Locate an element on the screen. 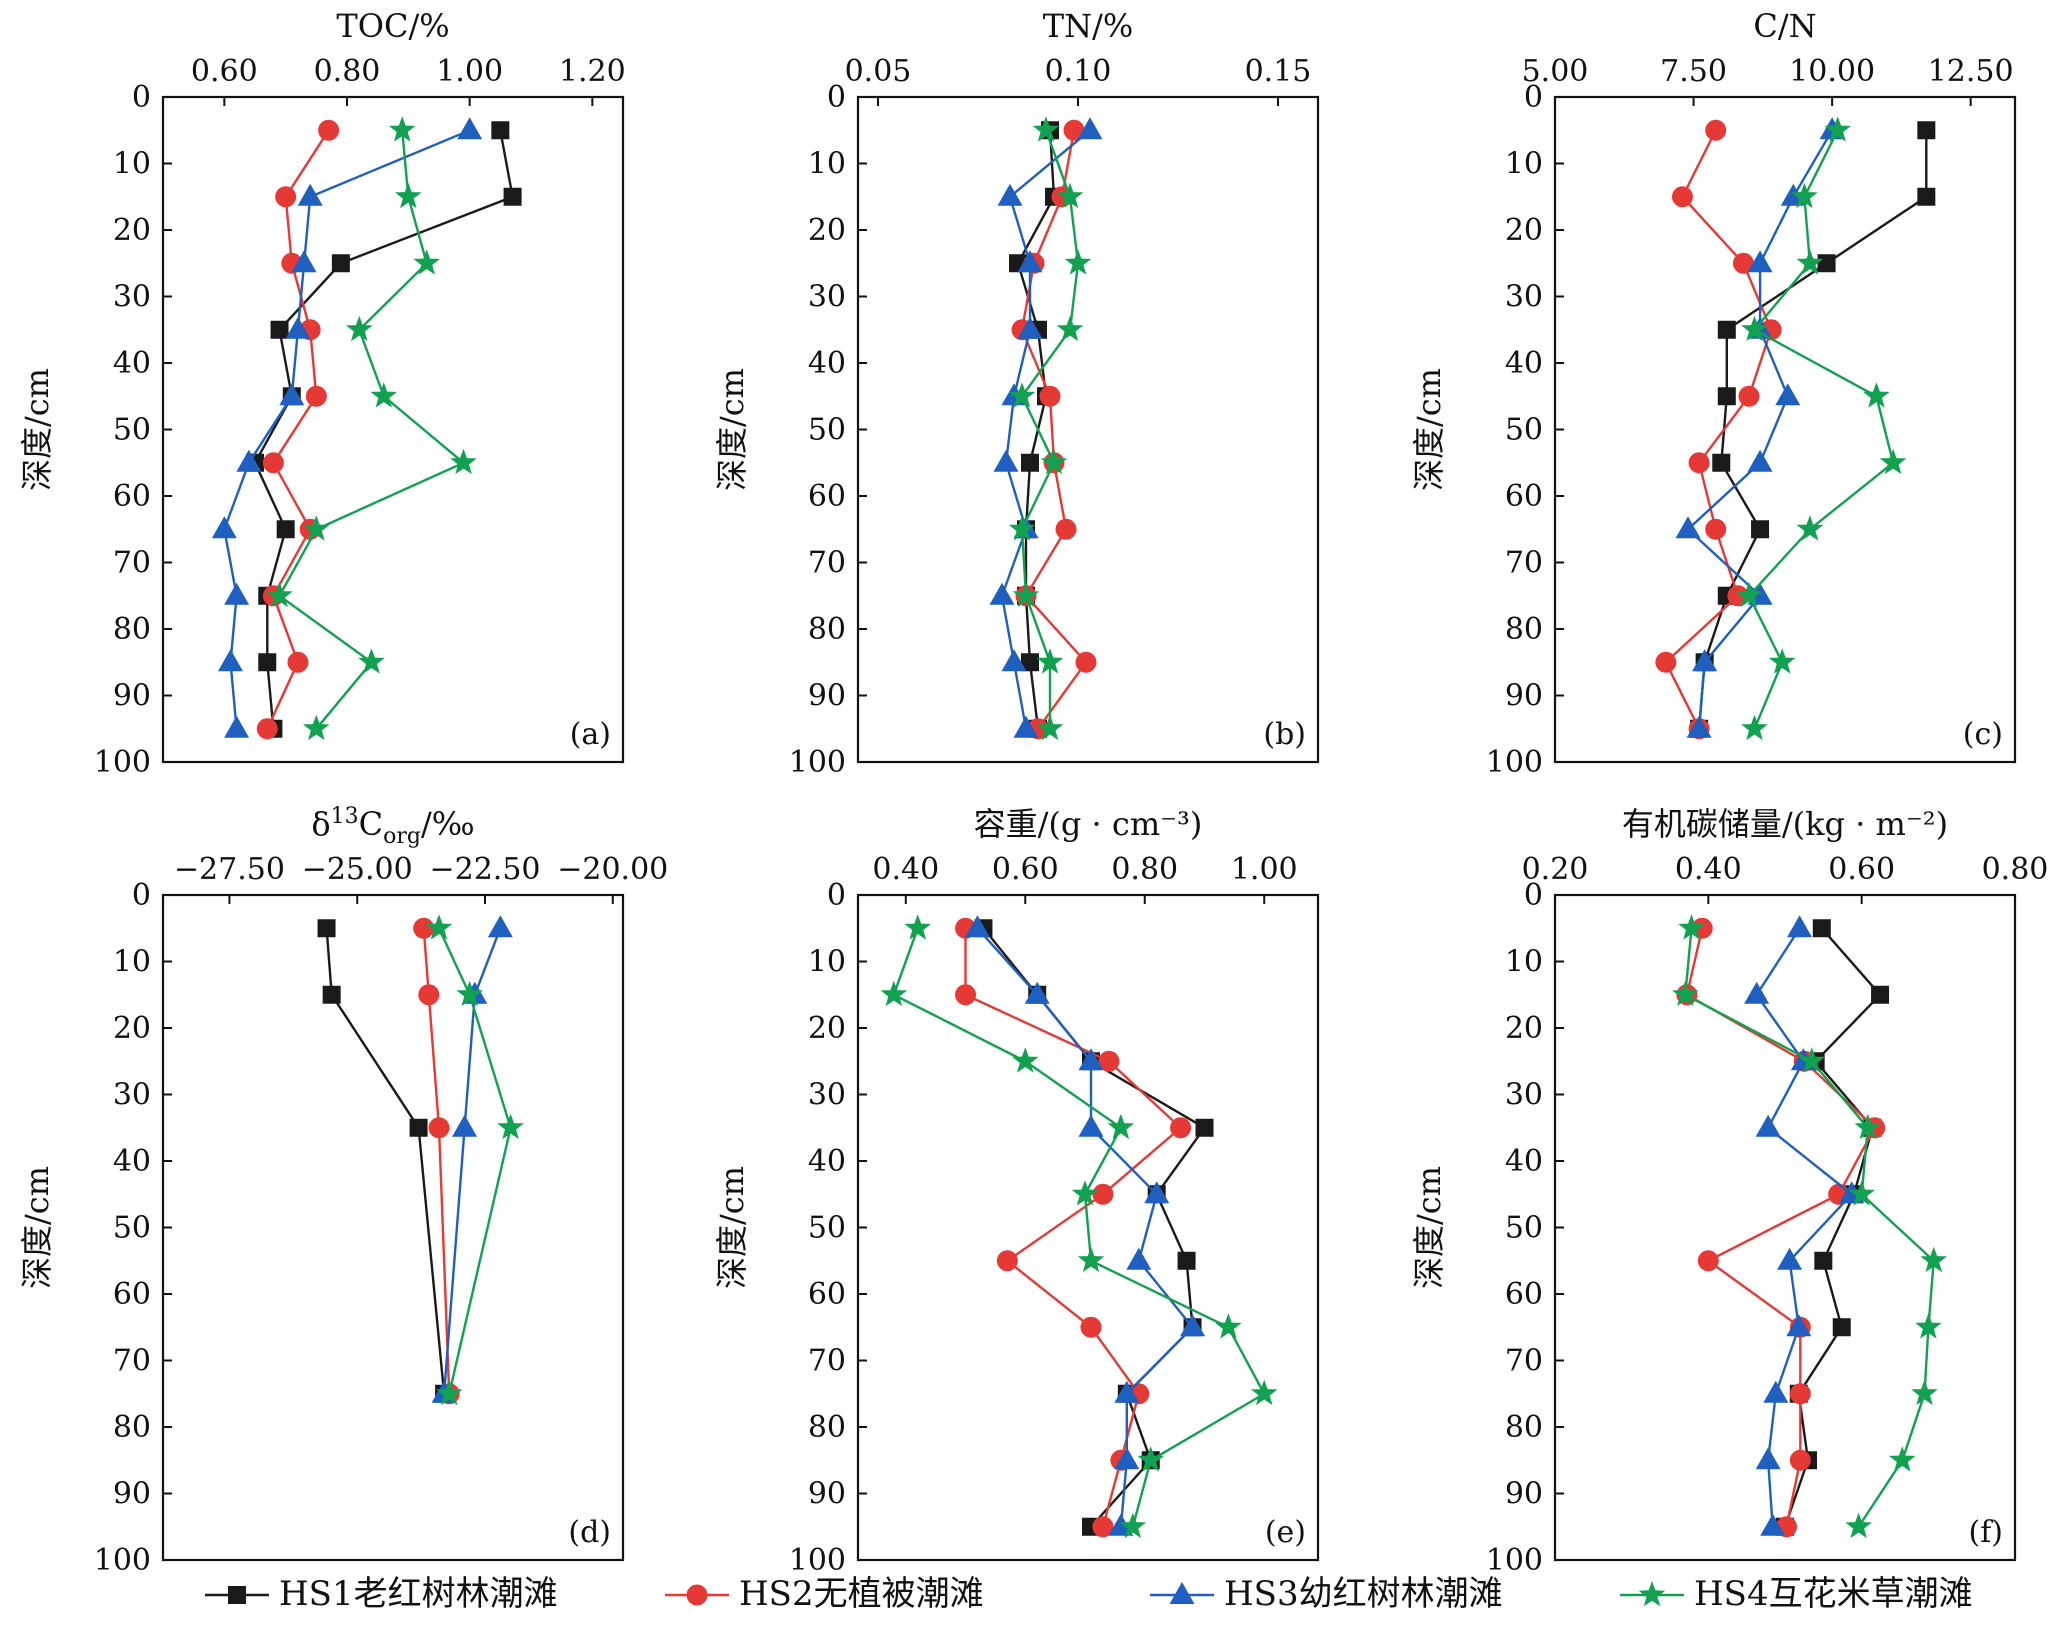  legend-item-HS2: HS2无植被潮滩 is located at coordinates (824, 1594).